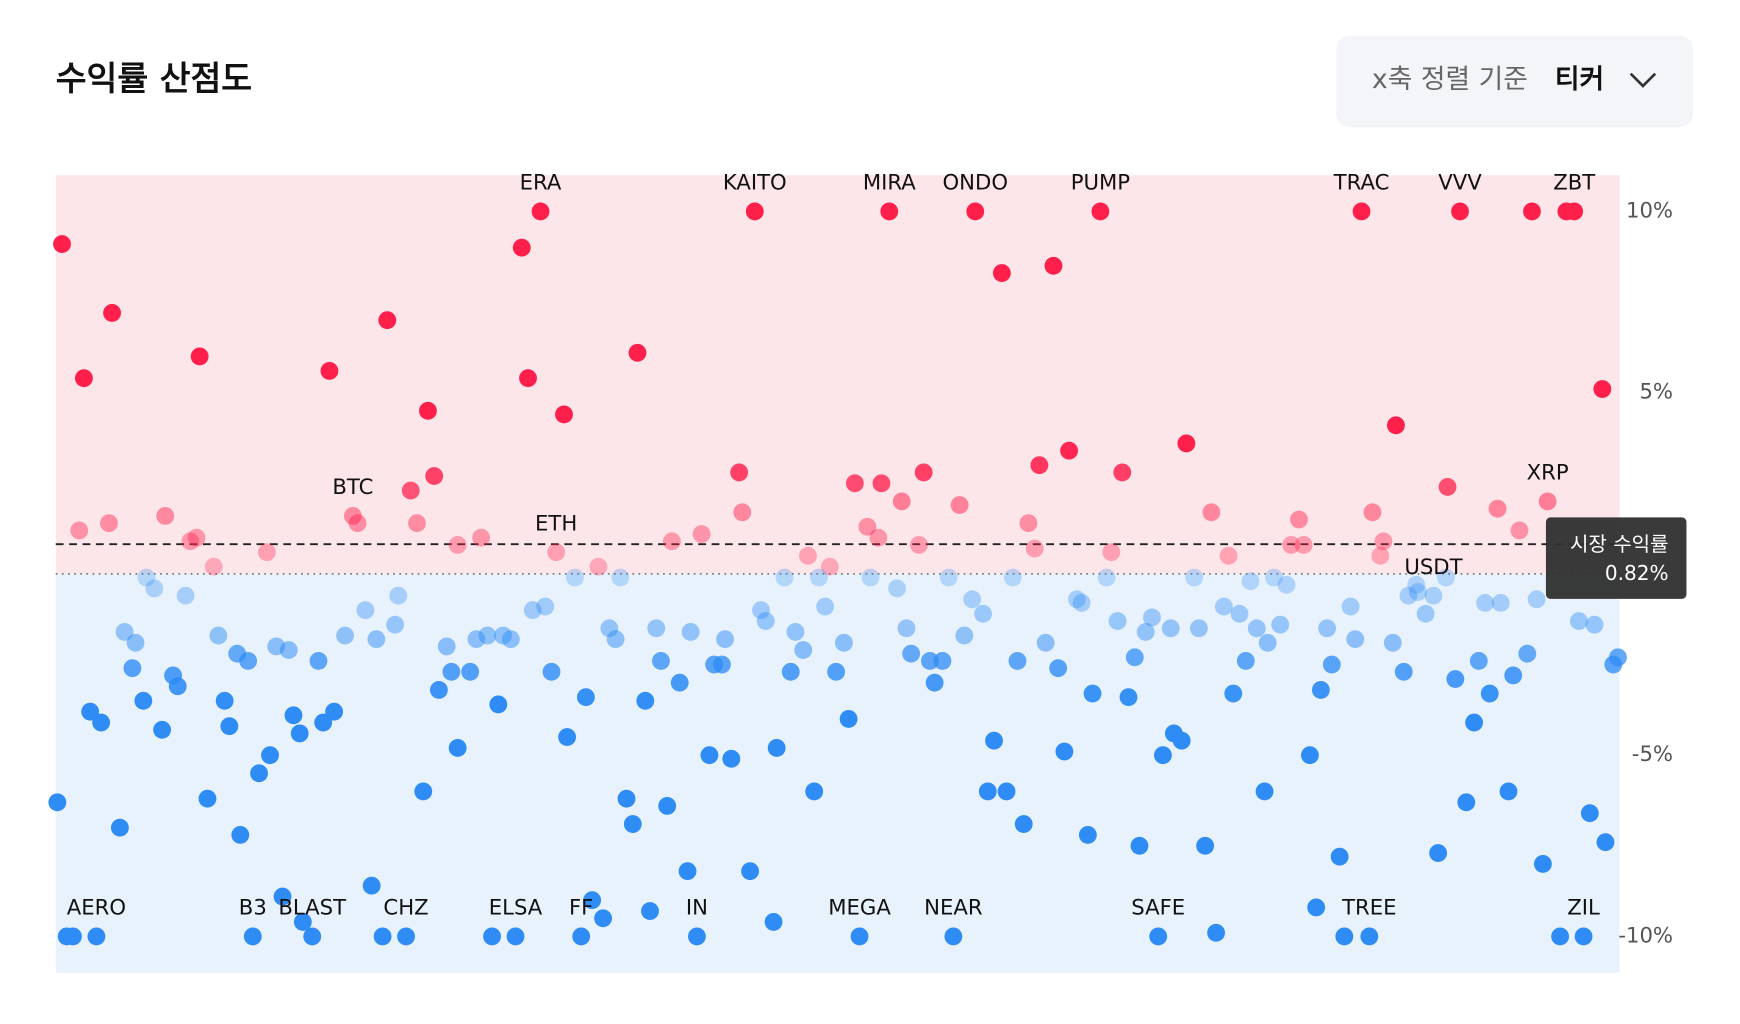 The image size is (1740, 1024). What do you see at coordinates (1460, 182) in the screenshot?
I see `point-label: VVV` at bounding box center [1460, 182].